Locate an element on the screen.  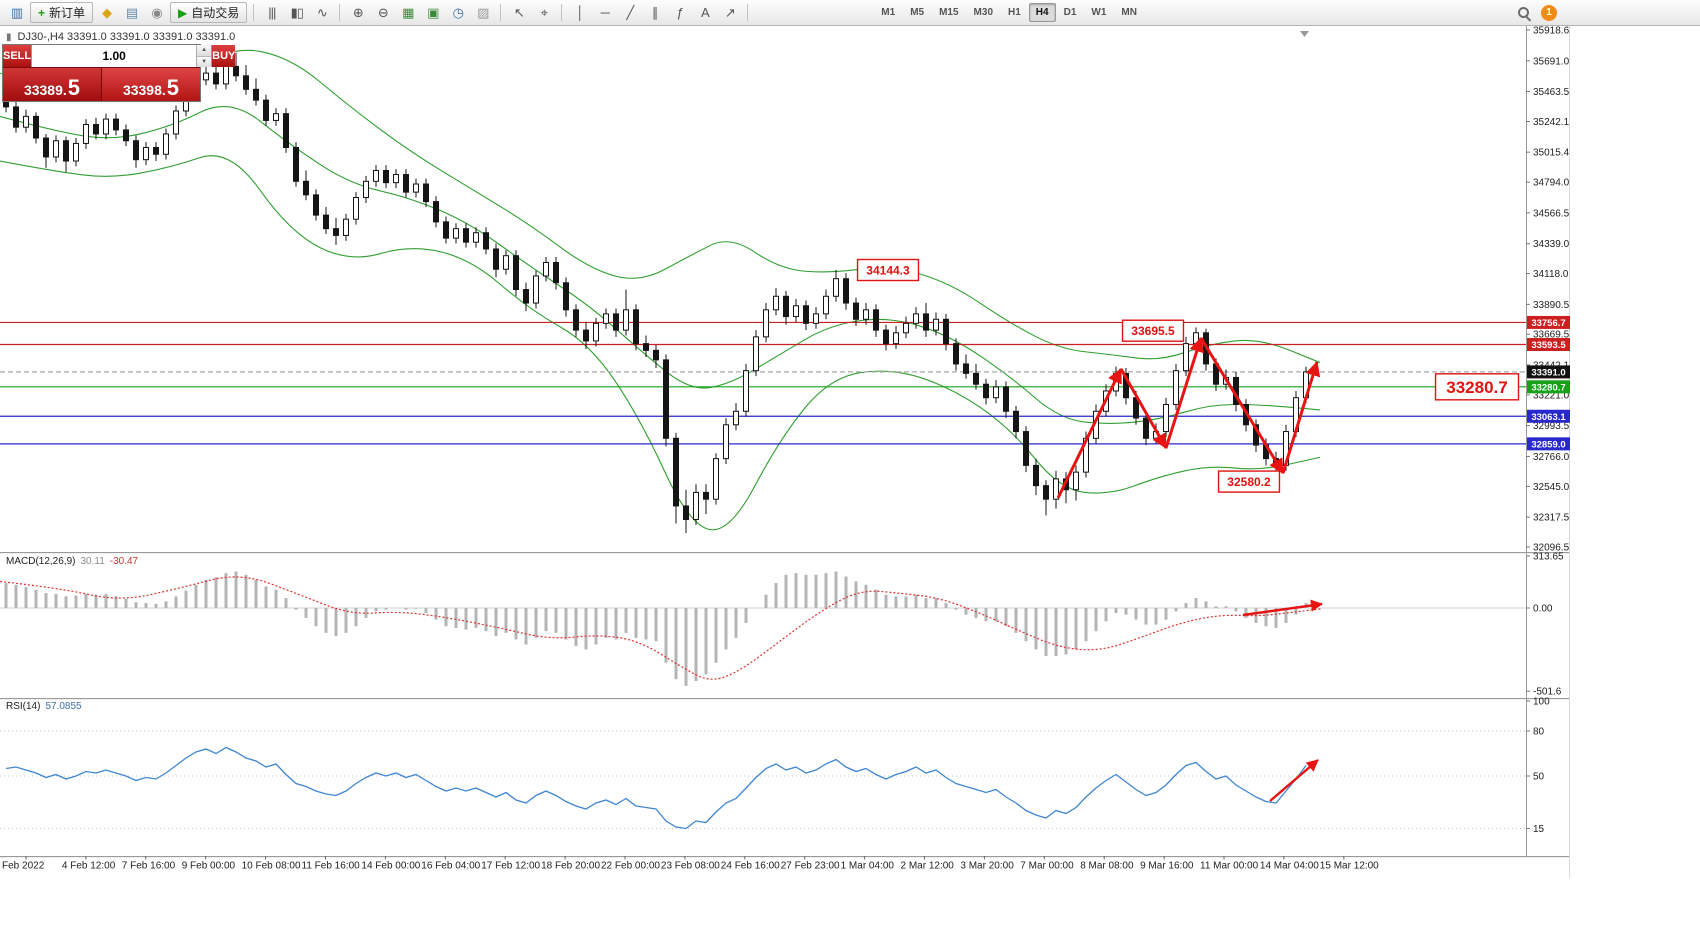
timeframe-mn: MN is located at coordinates (1129, 12).